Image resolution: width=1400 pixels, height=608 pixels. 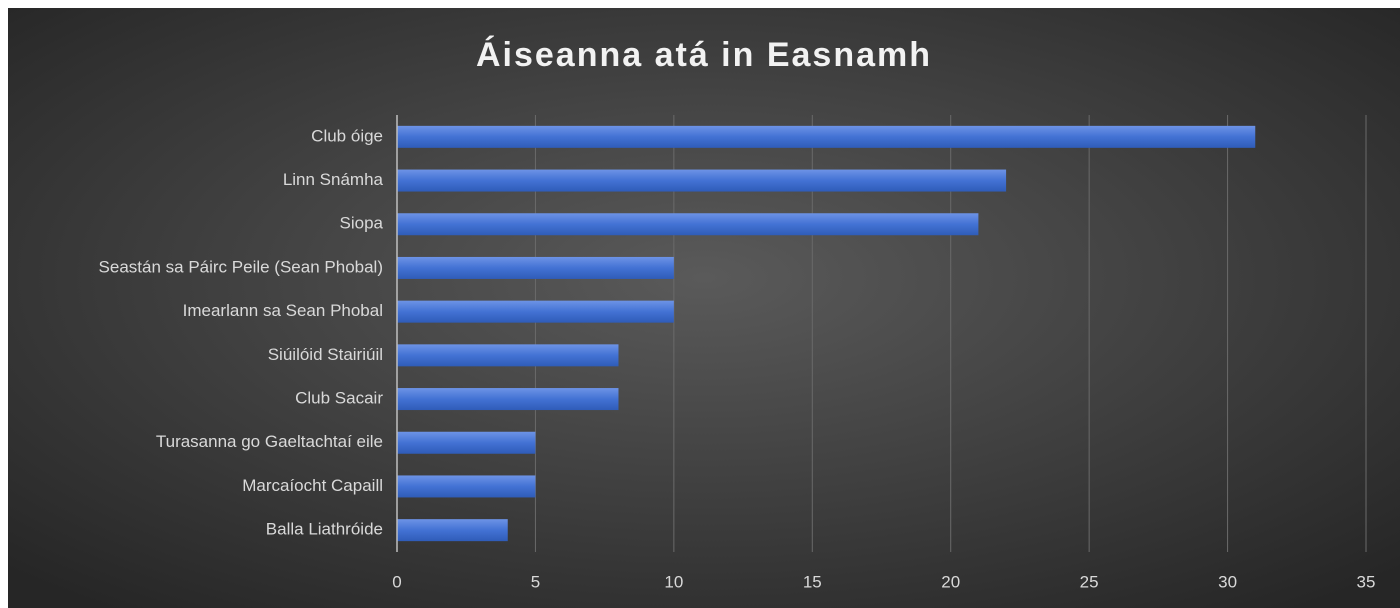 What do you see at coordinates (241, 266) in the screenshot?
I see `y-tick-label: Seastán sa Páirc Peile (Sean Phobal)` at bounding box center [241, 266].